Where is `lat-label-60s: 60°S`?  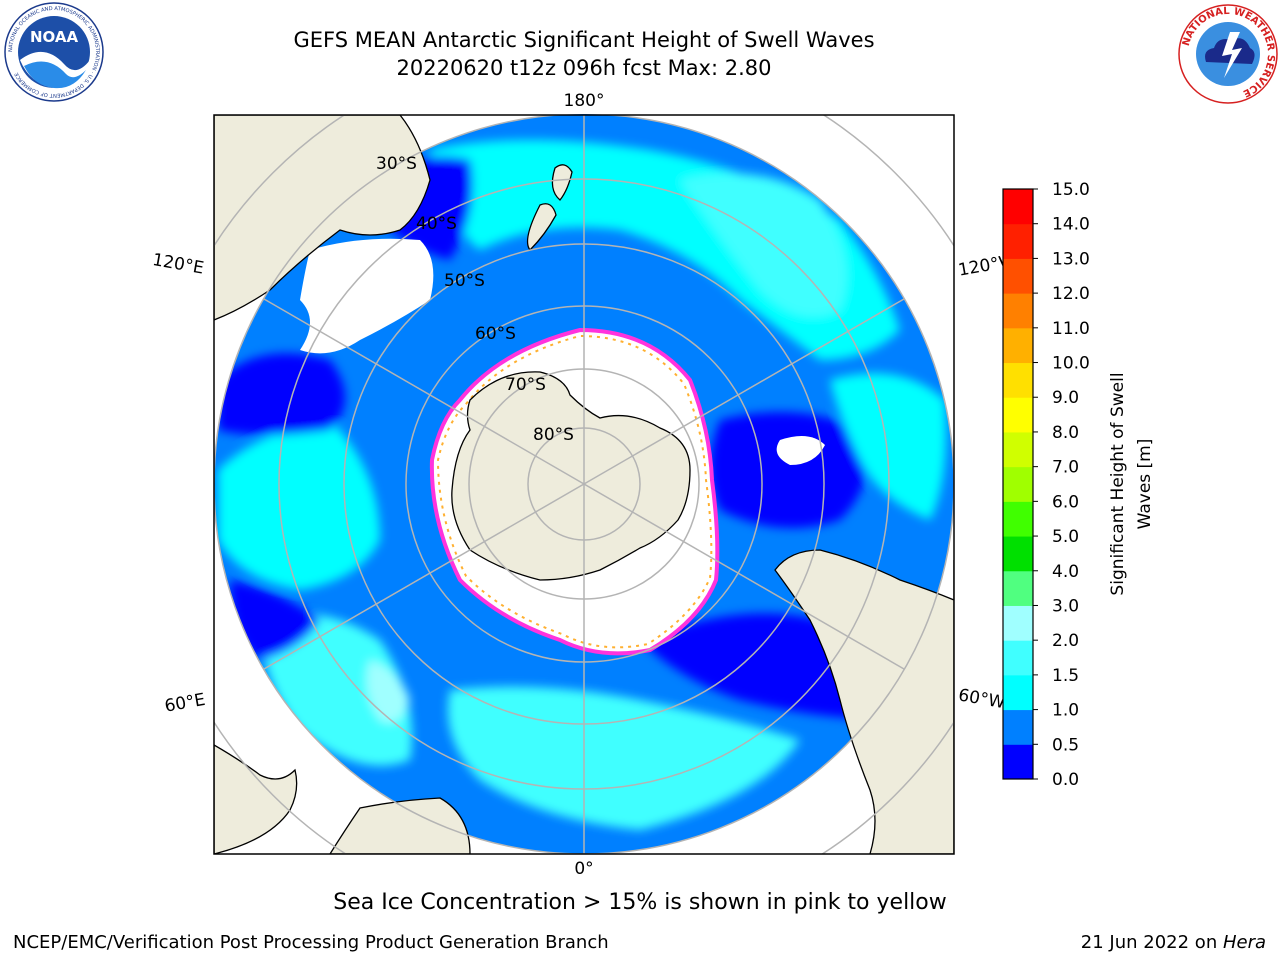
lat-label-60s: 60°S is located at coordinates (495, 334).